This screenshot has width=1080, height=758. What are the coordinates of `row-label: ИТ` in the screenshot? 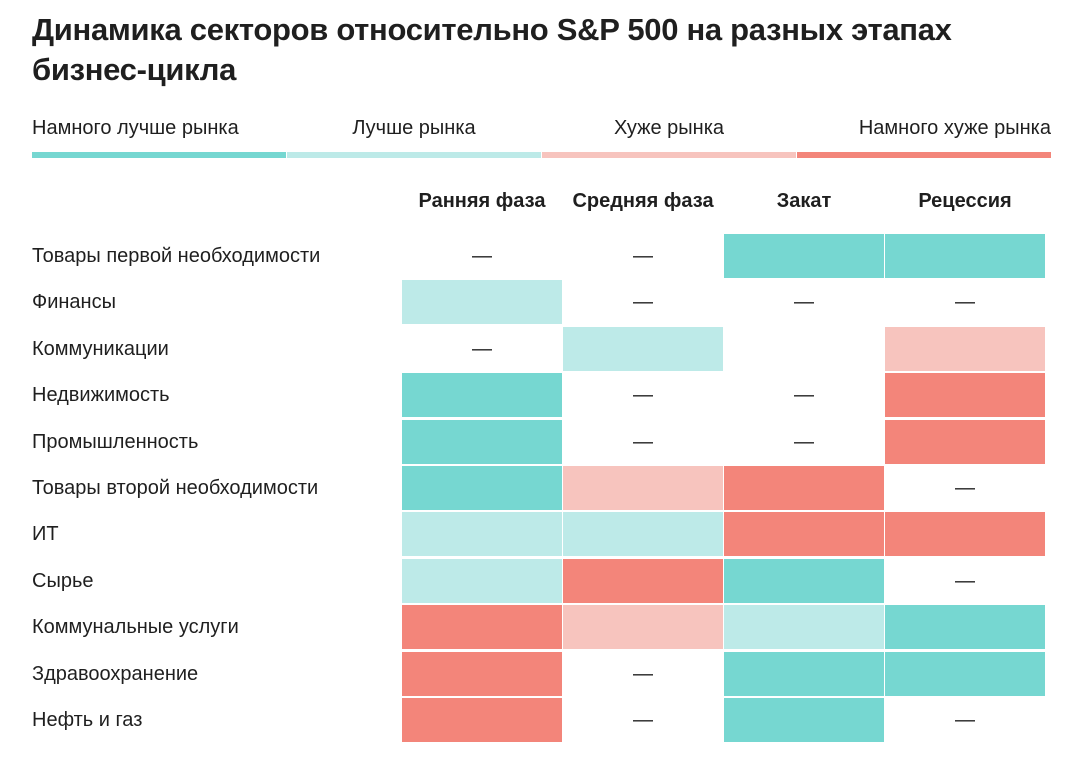 It's located at (45, 534).